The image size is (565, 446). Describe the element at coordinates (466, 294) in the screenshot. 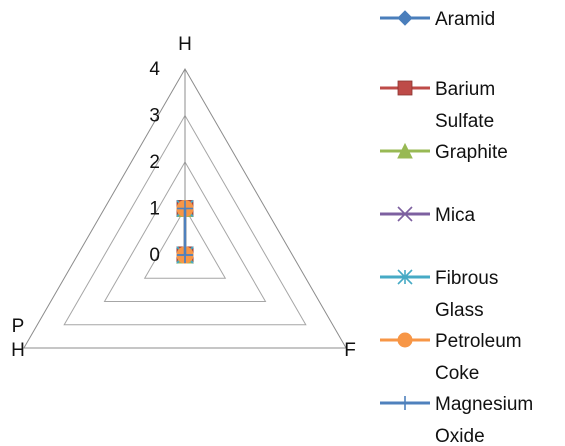

I see `legend-label: Fibrous Glass` at that location.